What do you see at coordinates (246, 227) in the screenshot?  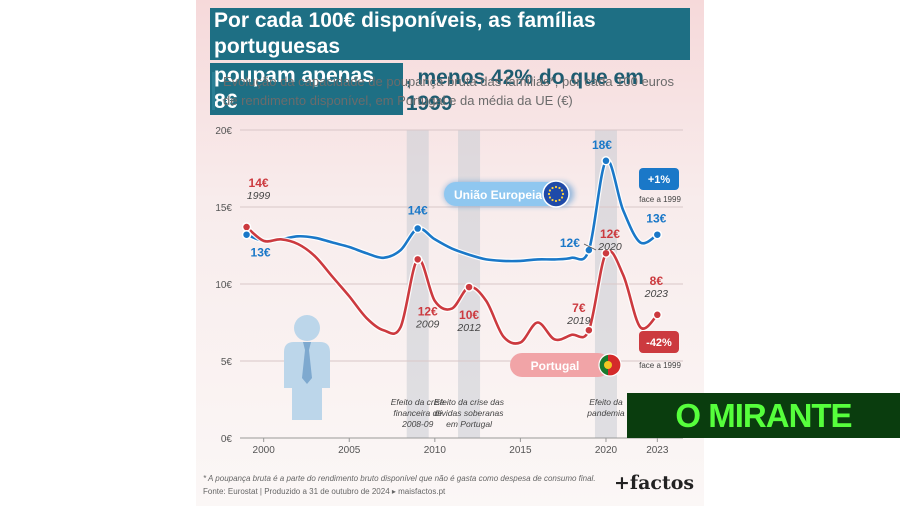 I see `point-marker-portugal-1999` at bounding box center [246, 227].